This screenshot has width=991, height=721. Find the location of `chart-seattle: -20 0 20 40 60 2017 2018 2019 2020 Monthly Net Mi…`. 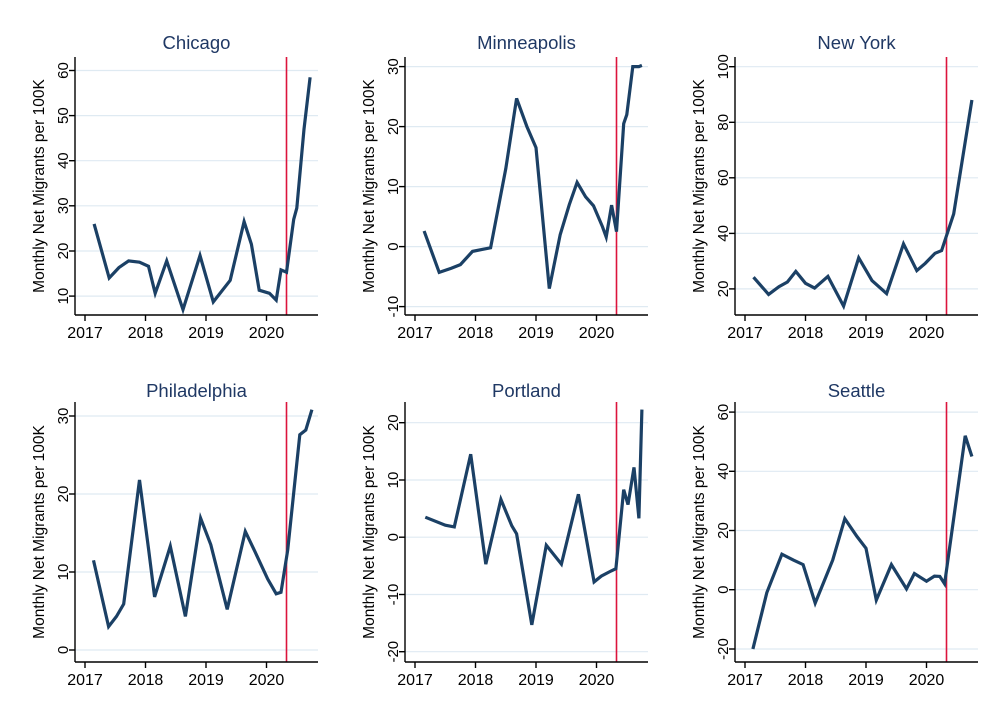

chart-seattle: -20 0 20 40 60 2017 2018 2019 2020 Monthly Net Mi… is located at coordinates (834, 534).